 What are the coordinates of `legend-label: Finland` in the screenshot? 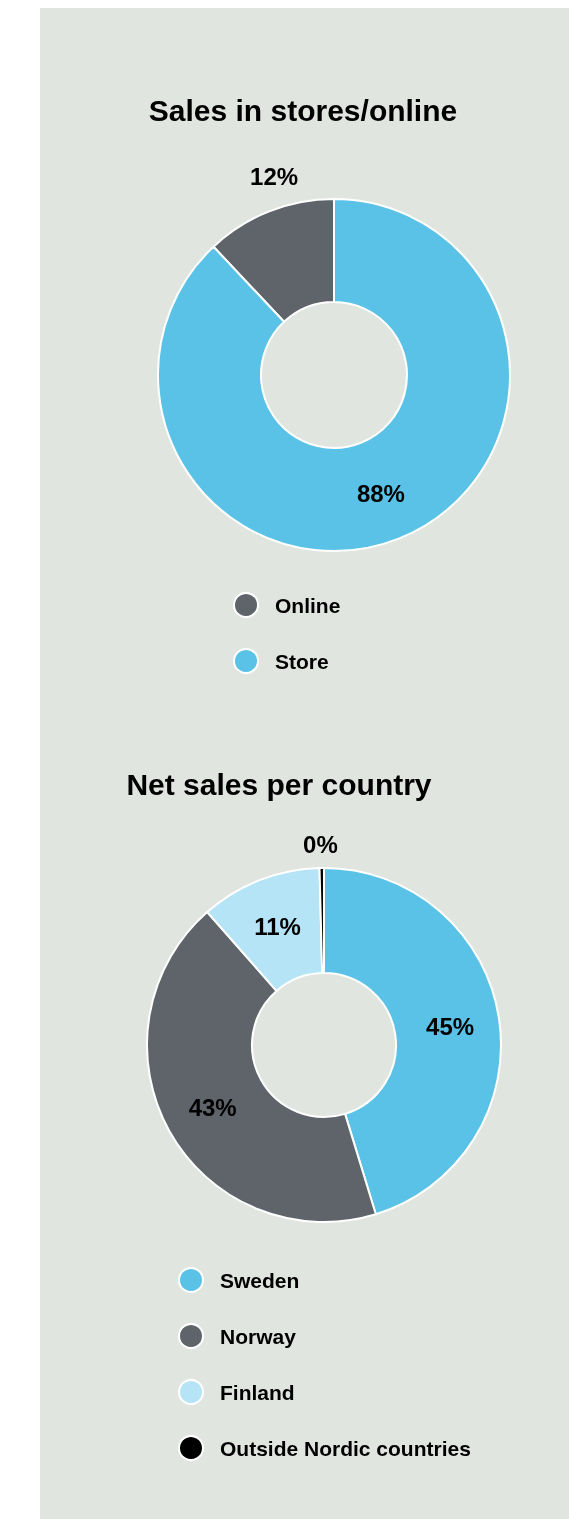 It's located at (257, 1392).